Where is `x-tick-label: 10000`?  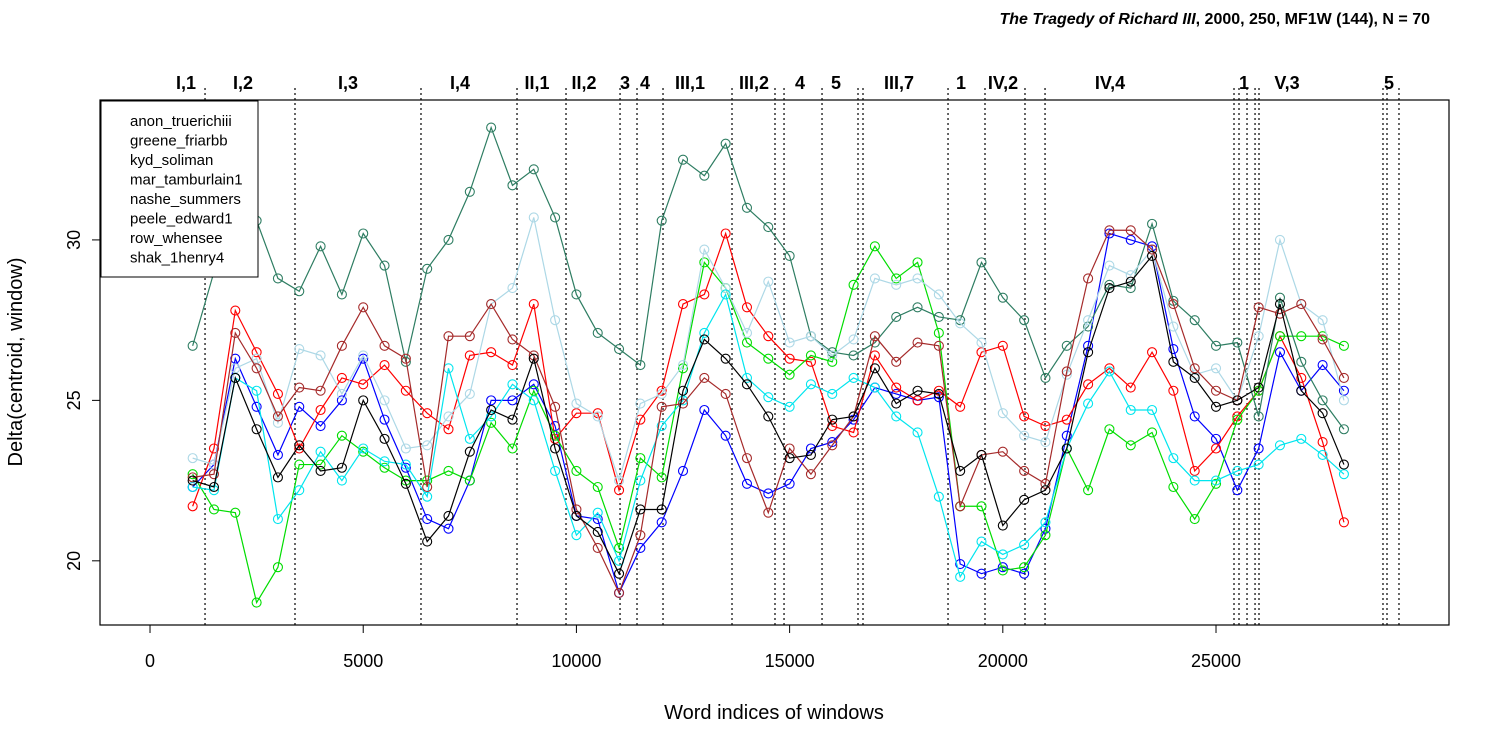
x-tick-label: 10000 is located at coordinates (576, 661).